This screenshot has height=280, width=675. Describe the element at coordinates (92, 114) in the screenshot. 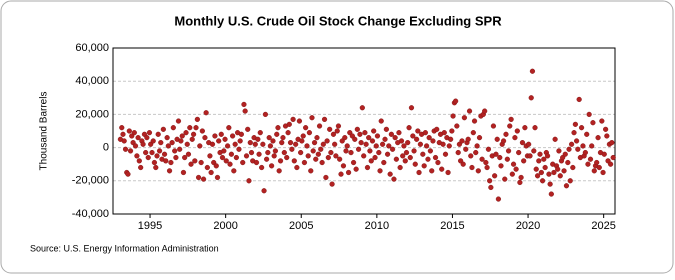

I see `y-tick-label: 20,000` at that location.